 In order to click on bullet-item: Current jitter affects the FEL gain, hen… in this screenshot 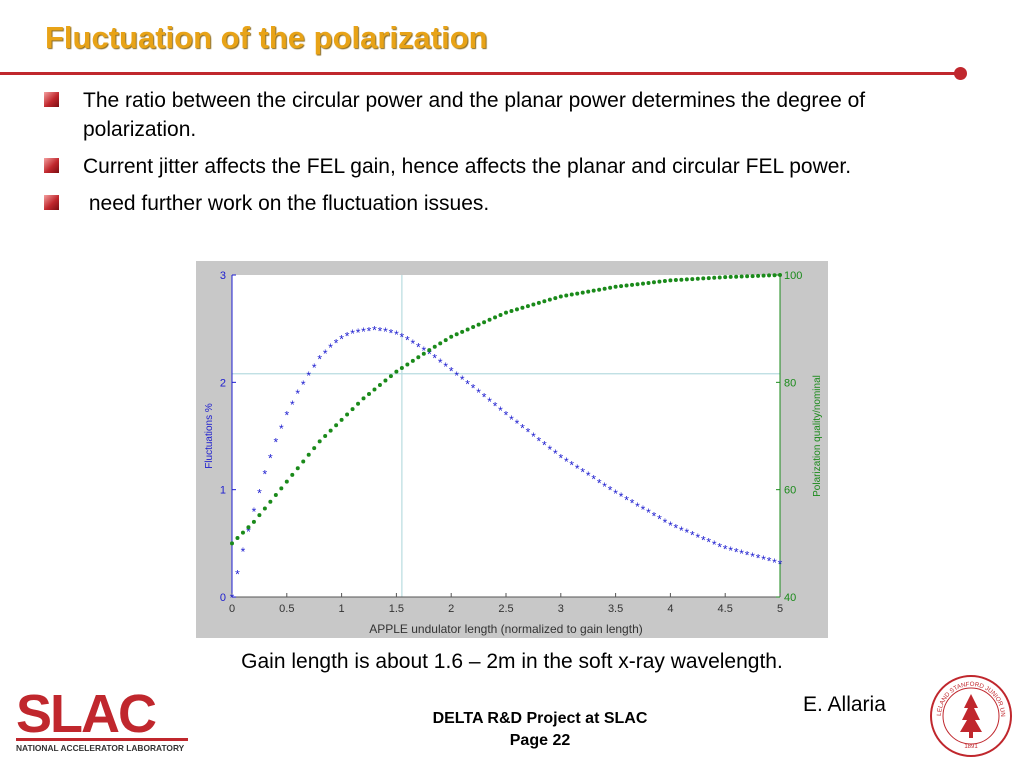, I will do `click(504, 166)`.